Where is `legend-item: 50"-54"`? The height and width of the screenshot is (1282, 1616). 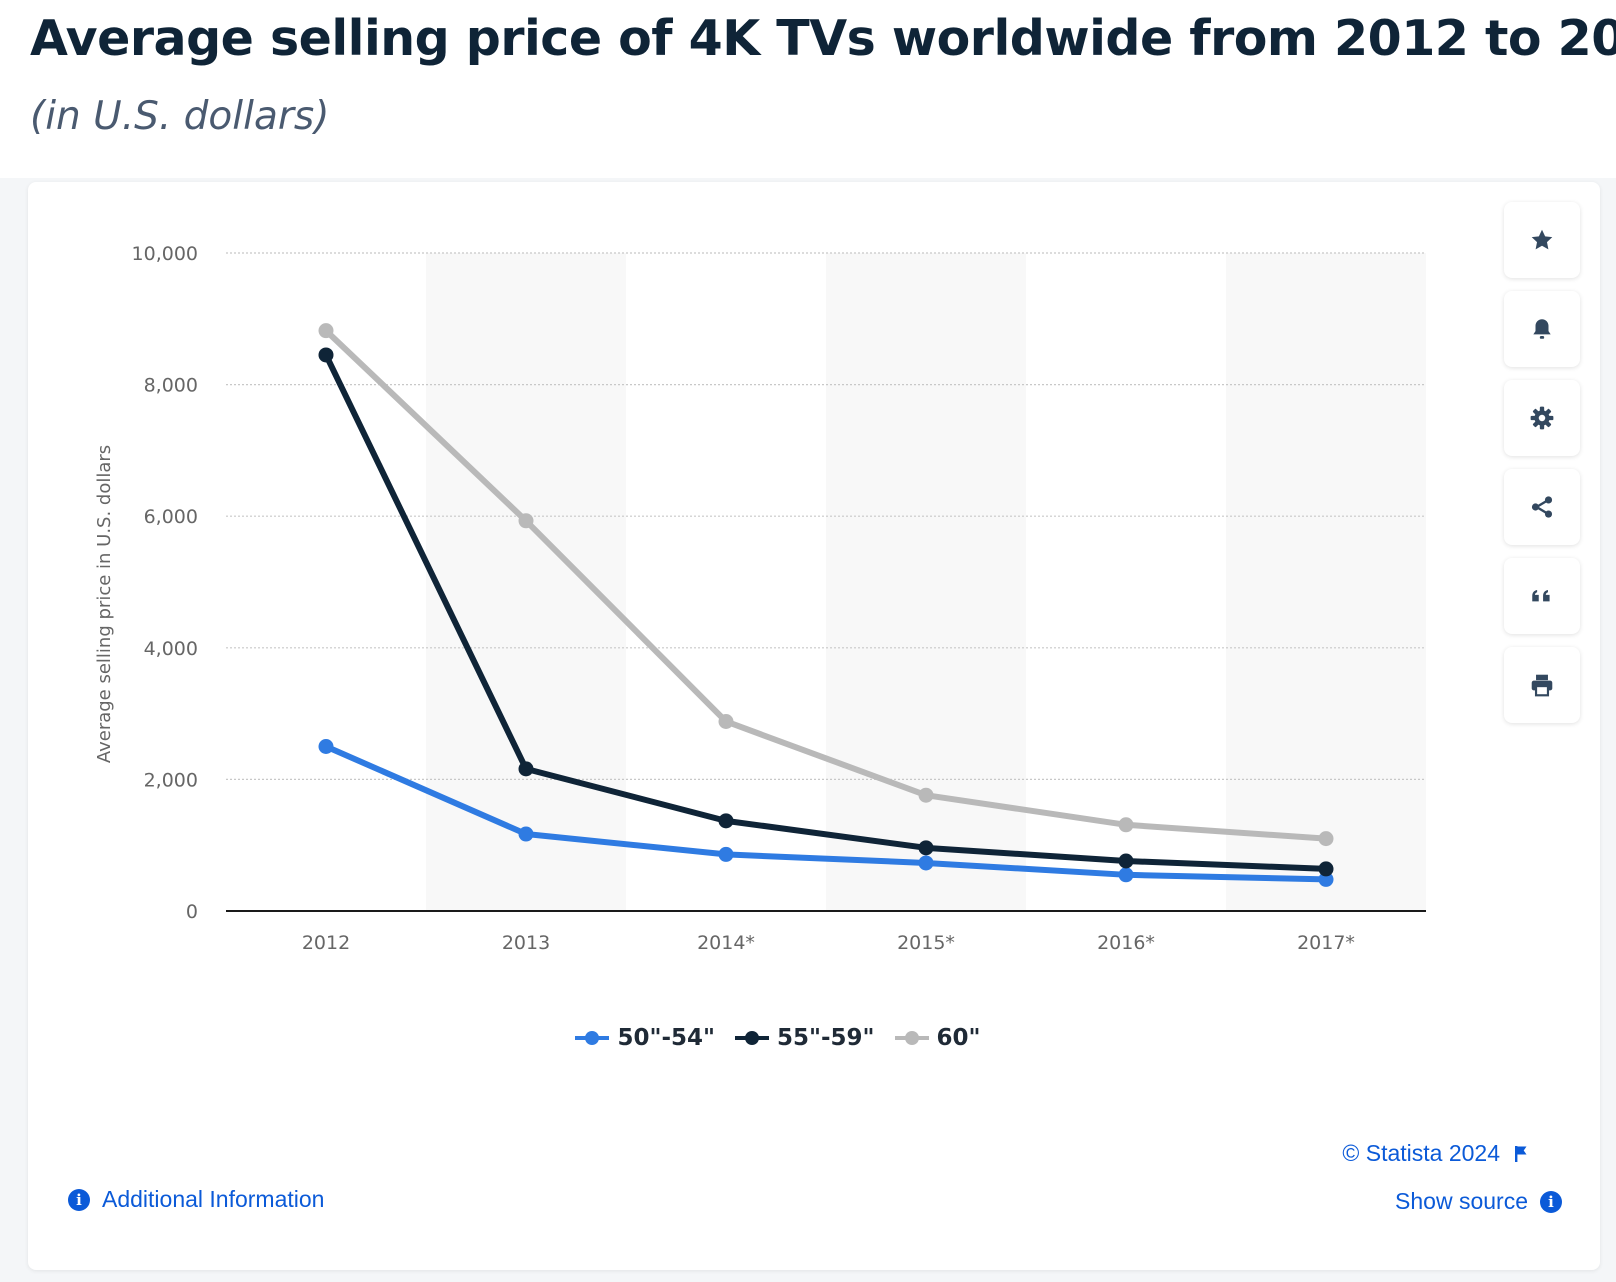
legend-item: 50"-54" is located at coordinates (645, 1038).